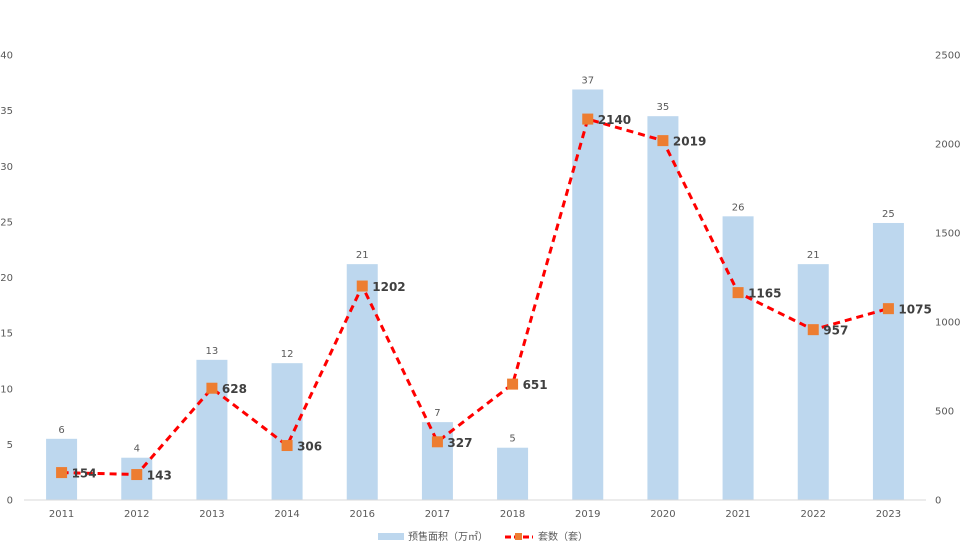 This screenshot has height=554, width=960. What do you see at coordinates (587, 80) in the screenshot?
I see `bar-label-2019: 37` at bounding box center [587, 80].